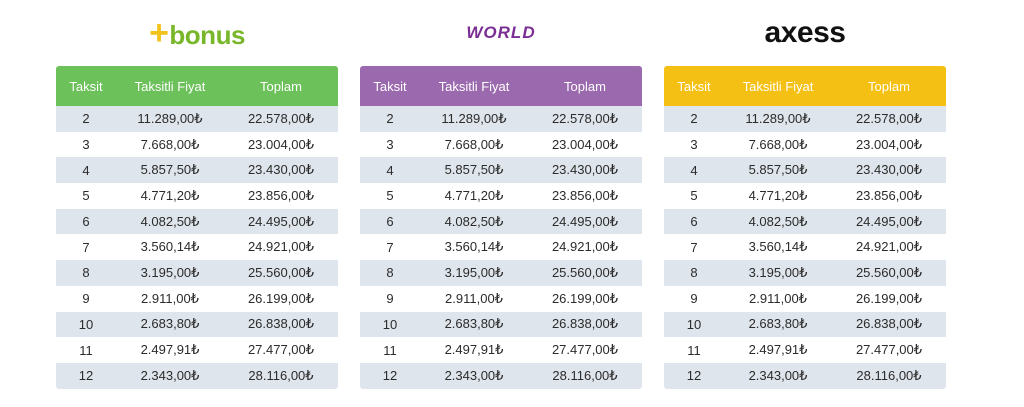 This screenshot has height=407, width=1024. What do you see at coordinates (805, 32) in the screenshot?
I see `axess-logo: axess` at bounding box center [805, 32].